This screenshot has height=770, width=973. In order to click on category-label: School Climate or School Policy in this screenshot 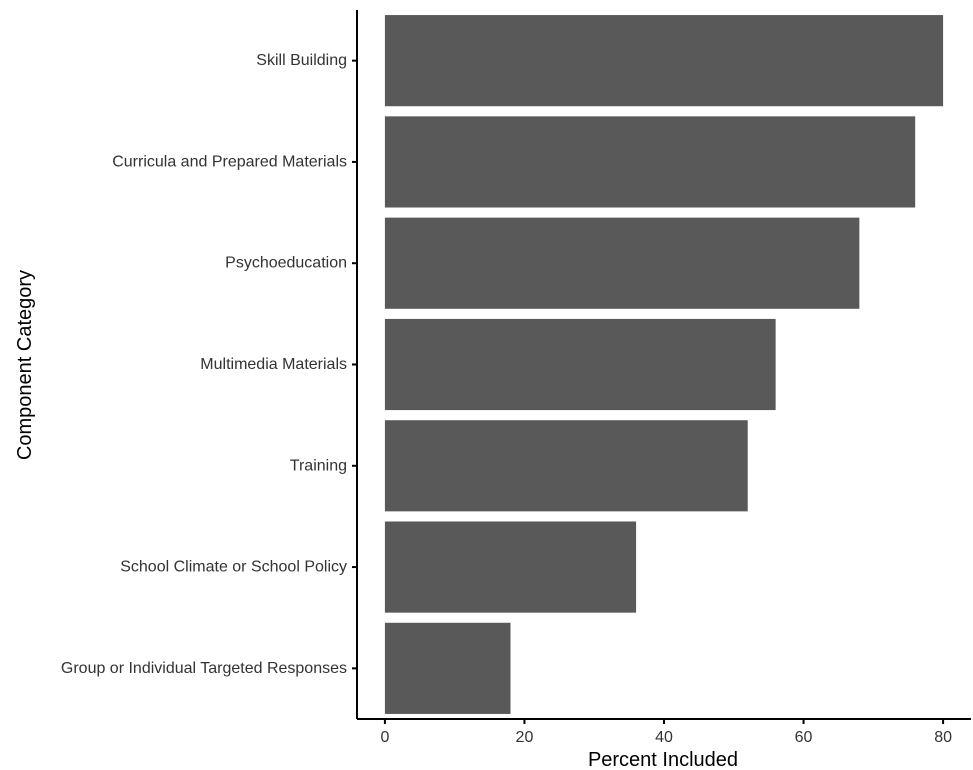, I will do `click(233, 567)`.